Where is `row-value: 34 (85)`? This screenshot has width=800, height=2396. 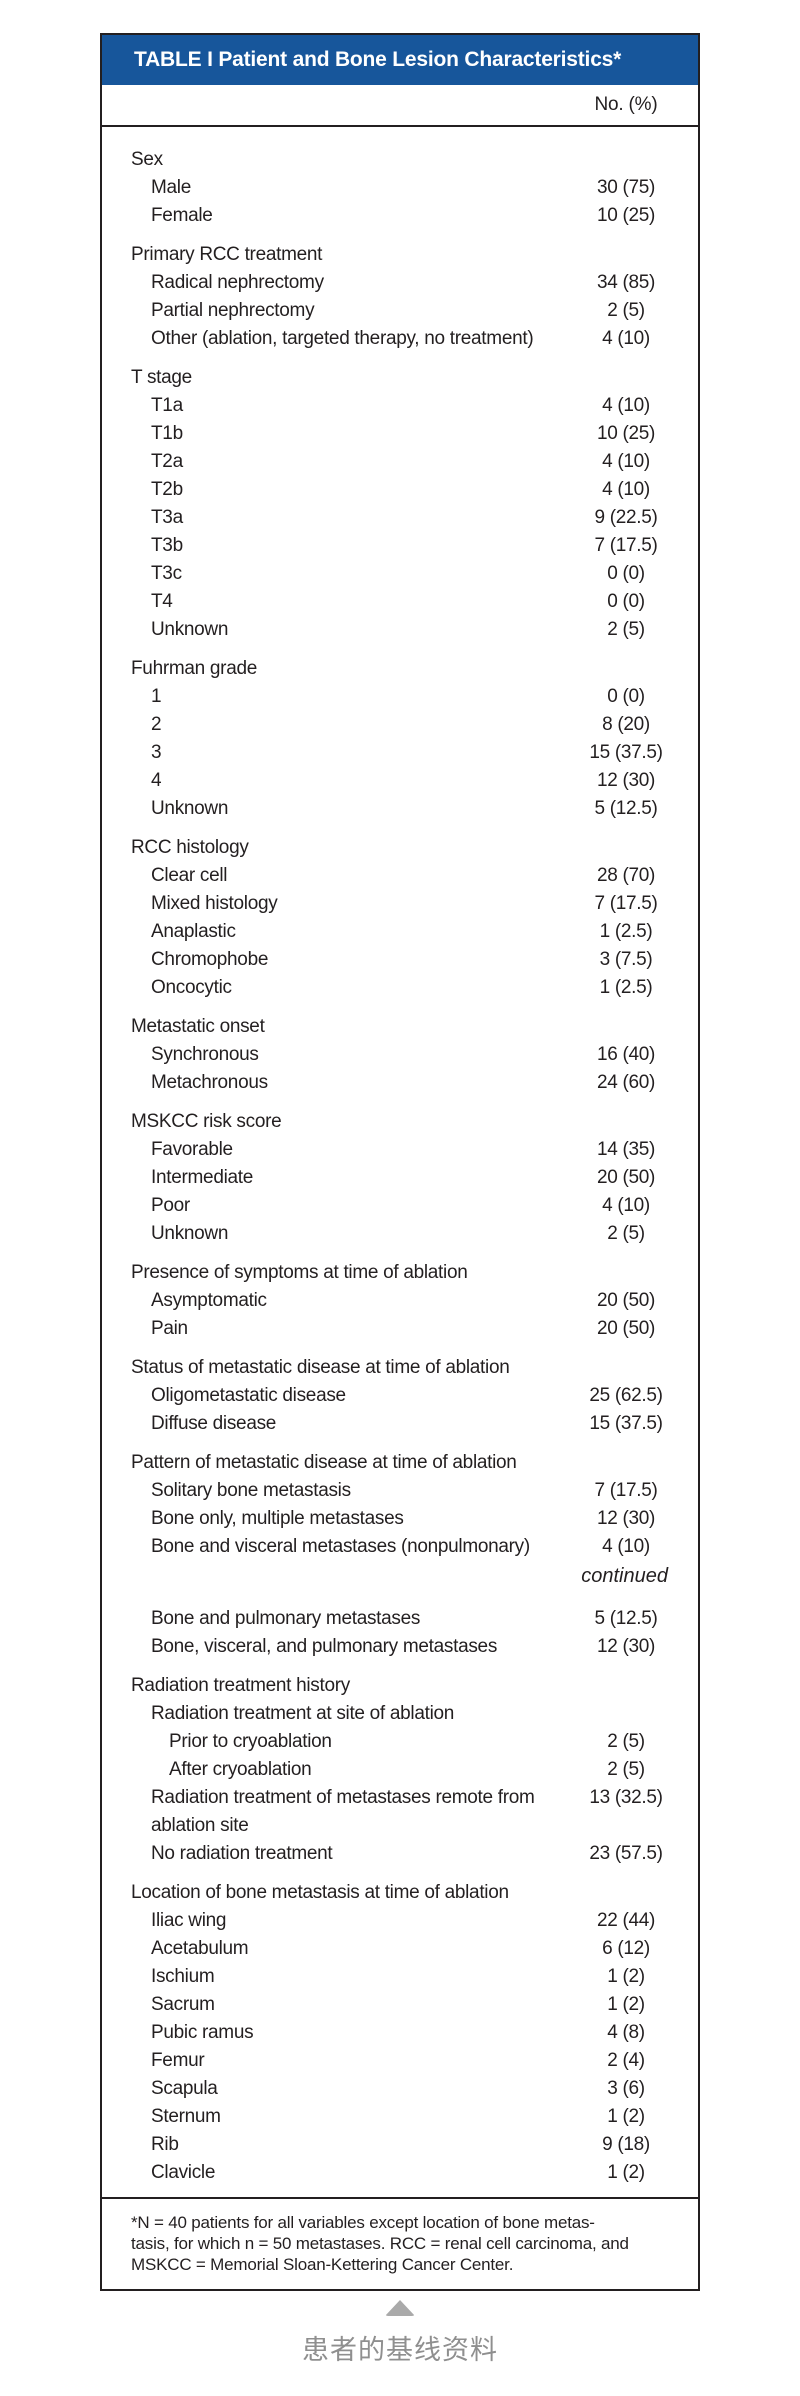 row-value: 34 (85) is located at coordinates (626, 282).